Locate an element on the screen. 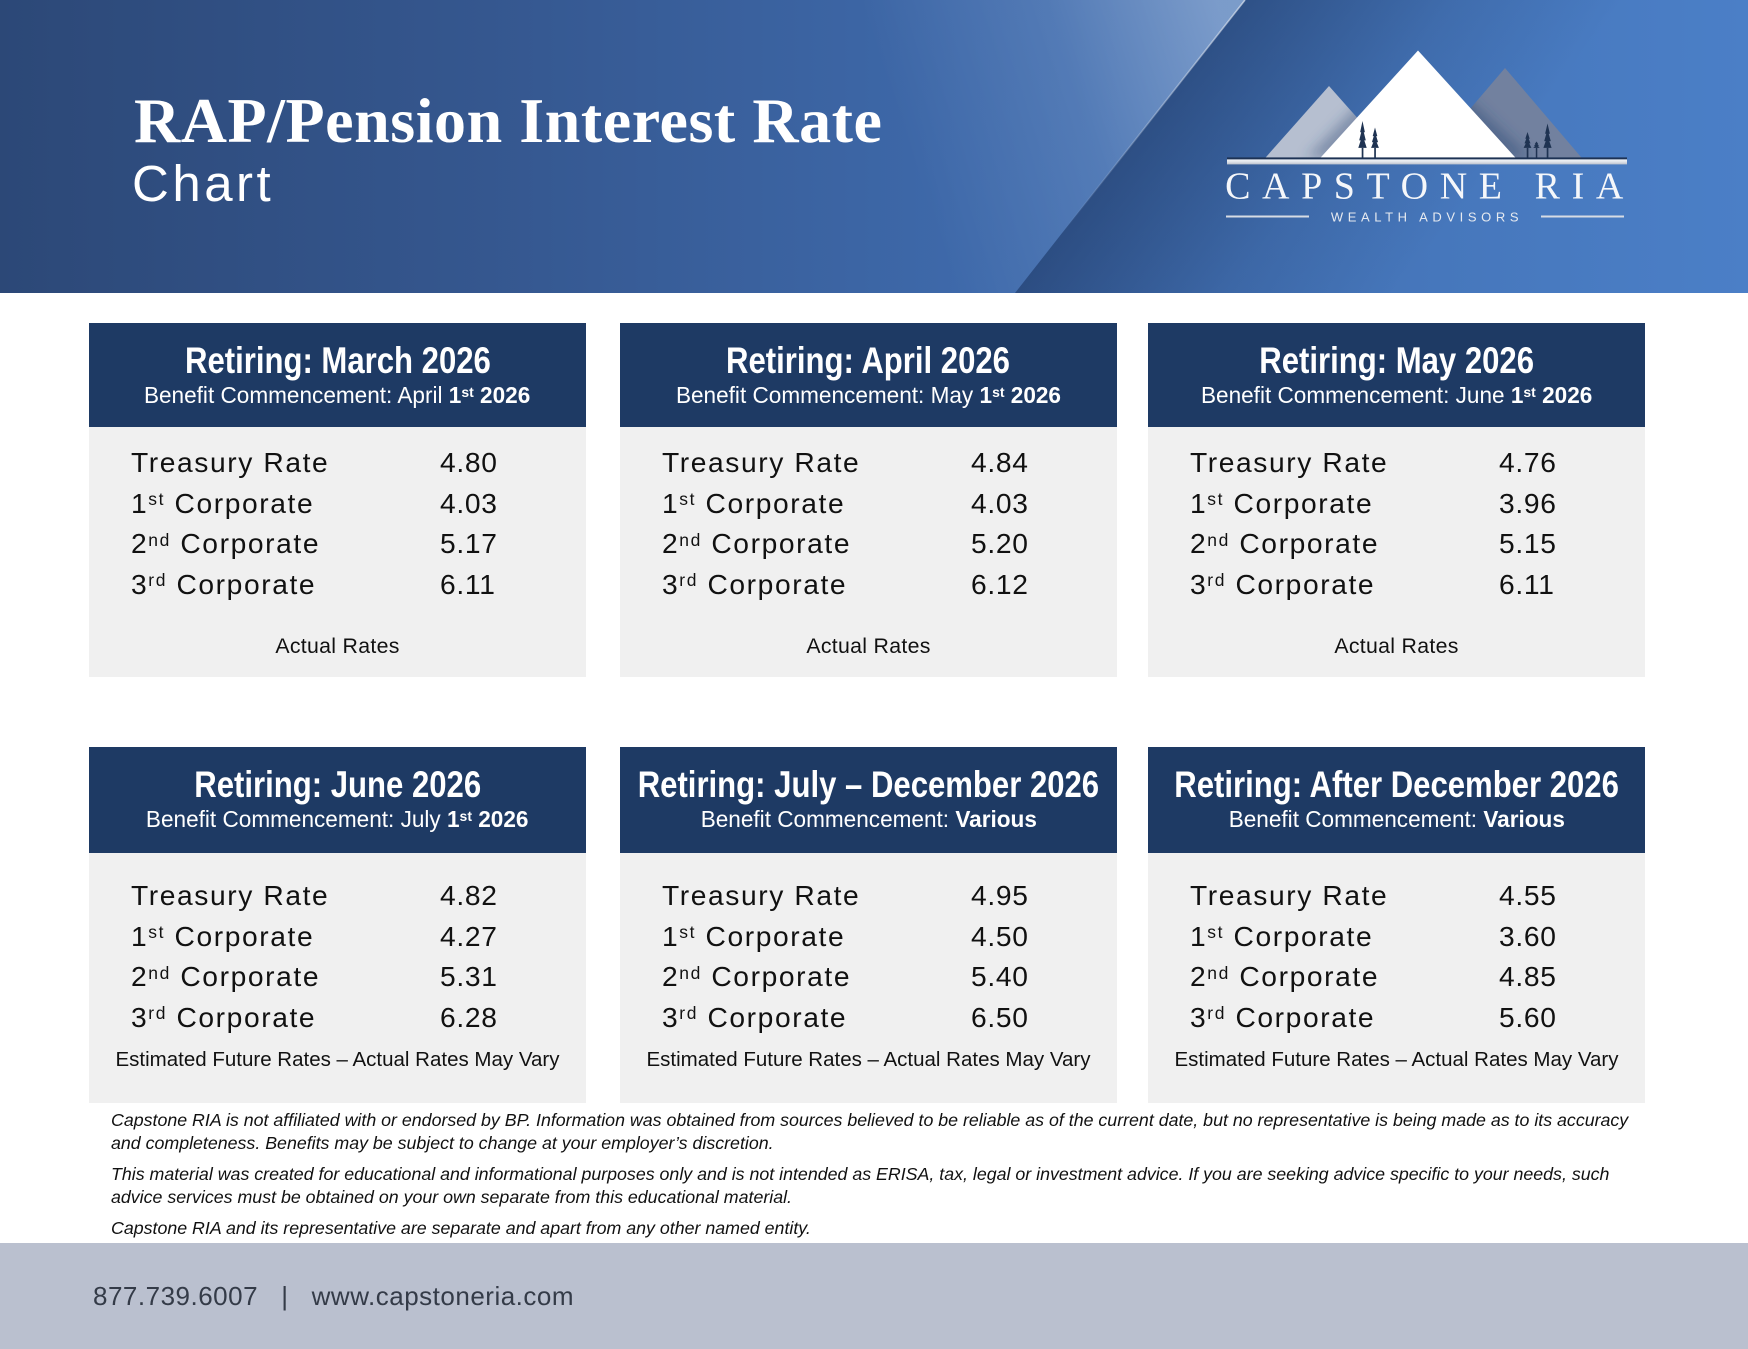 This screenshot has width=1748, height=1349. svg-text: WEALTH ADVISORS is located at coordinates (1427, 217).